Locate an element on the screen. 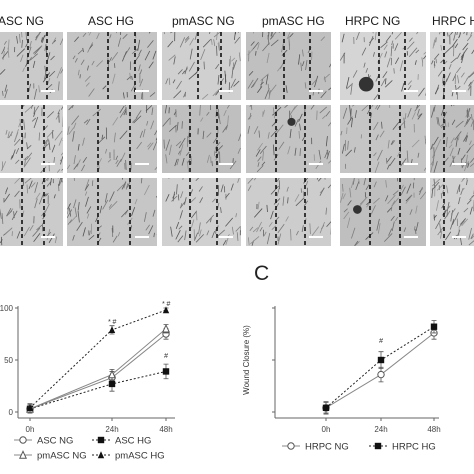  legend-label: HRPC HG is located at coordinates (414, 447).